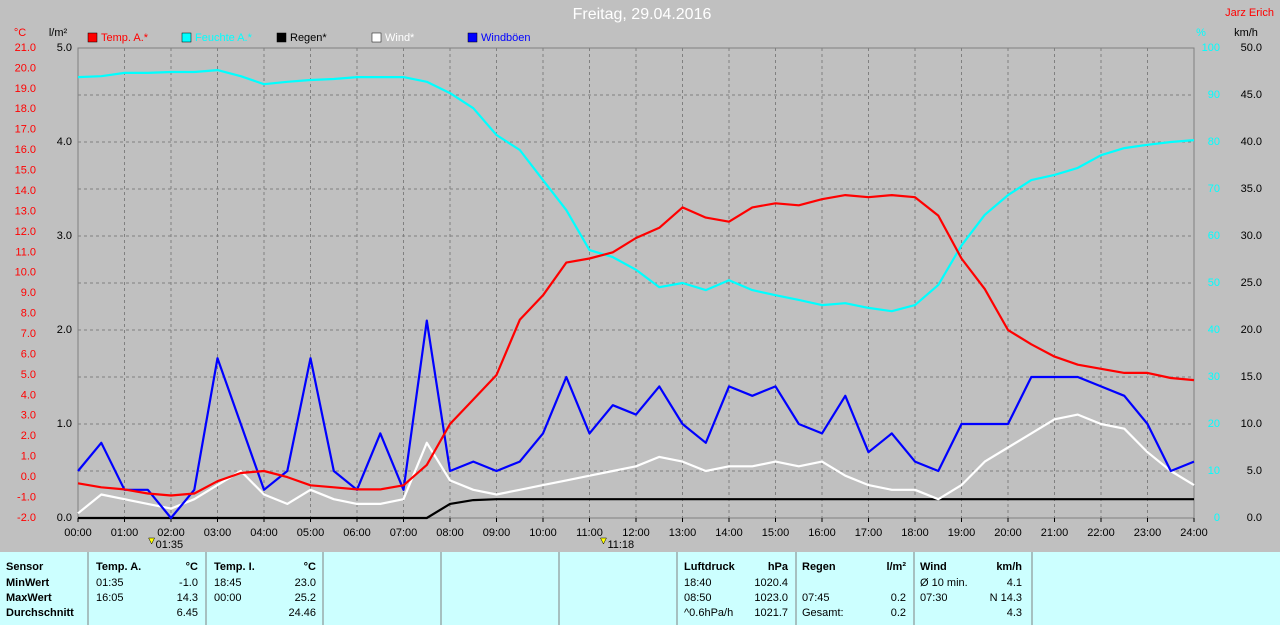 Image resolution: width=1280 pixels, height=625 pixels. Describe the element at coordinates (78, 533) in the screenshot. I see `x-tick-label: 00:00` at that location.